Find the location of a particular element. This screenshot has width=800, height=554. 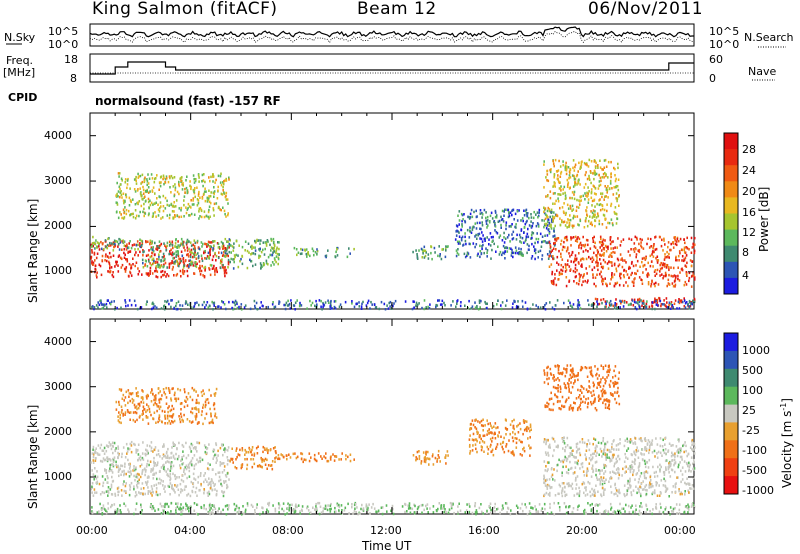

y-tick-p1-2000: 2000 is located at coordinates (58, 225).